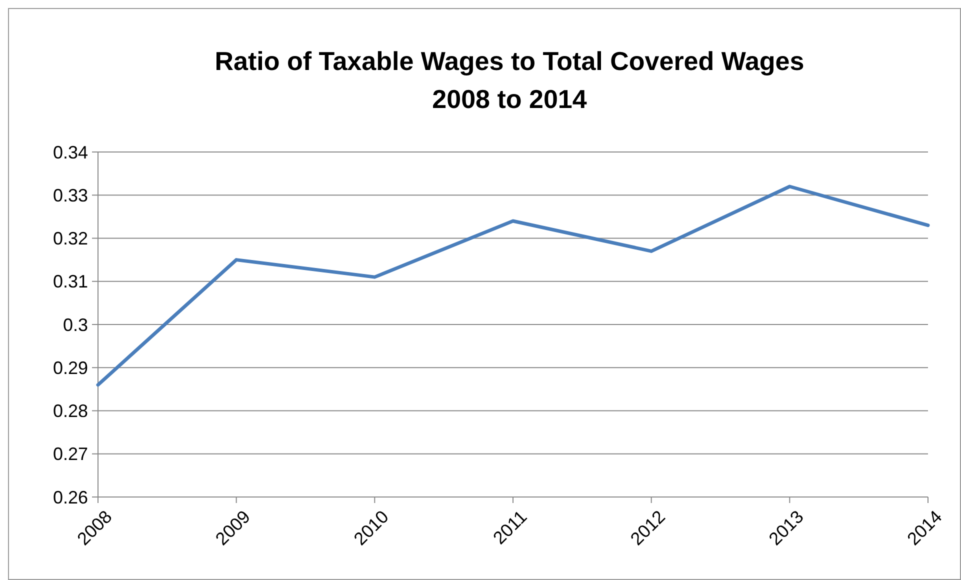 The image size is (961, 580). I want to click on y-tick-label: 0.29, so click(70, 368).